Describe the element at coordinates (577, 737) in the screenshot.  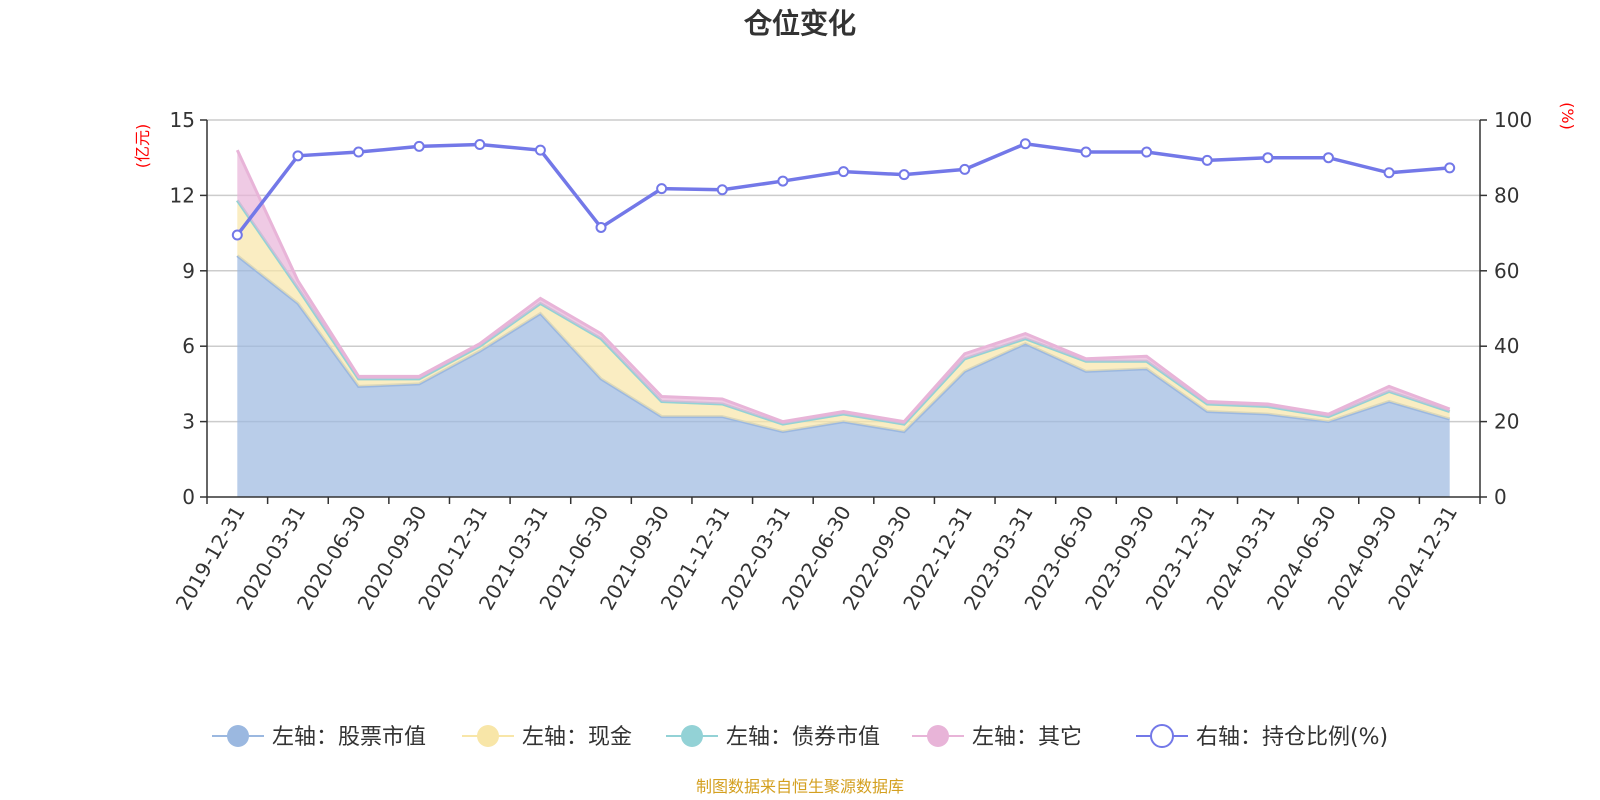
I see `legend-label: 左轴：现金` at that location.